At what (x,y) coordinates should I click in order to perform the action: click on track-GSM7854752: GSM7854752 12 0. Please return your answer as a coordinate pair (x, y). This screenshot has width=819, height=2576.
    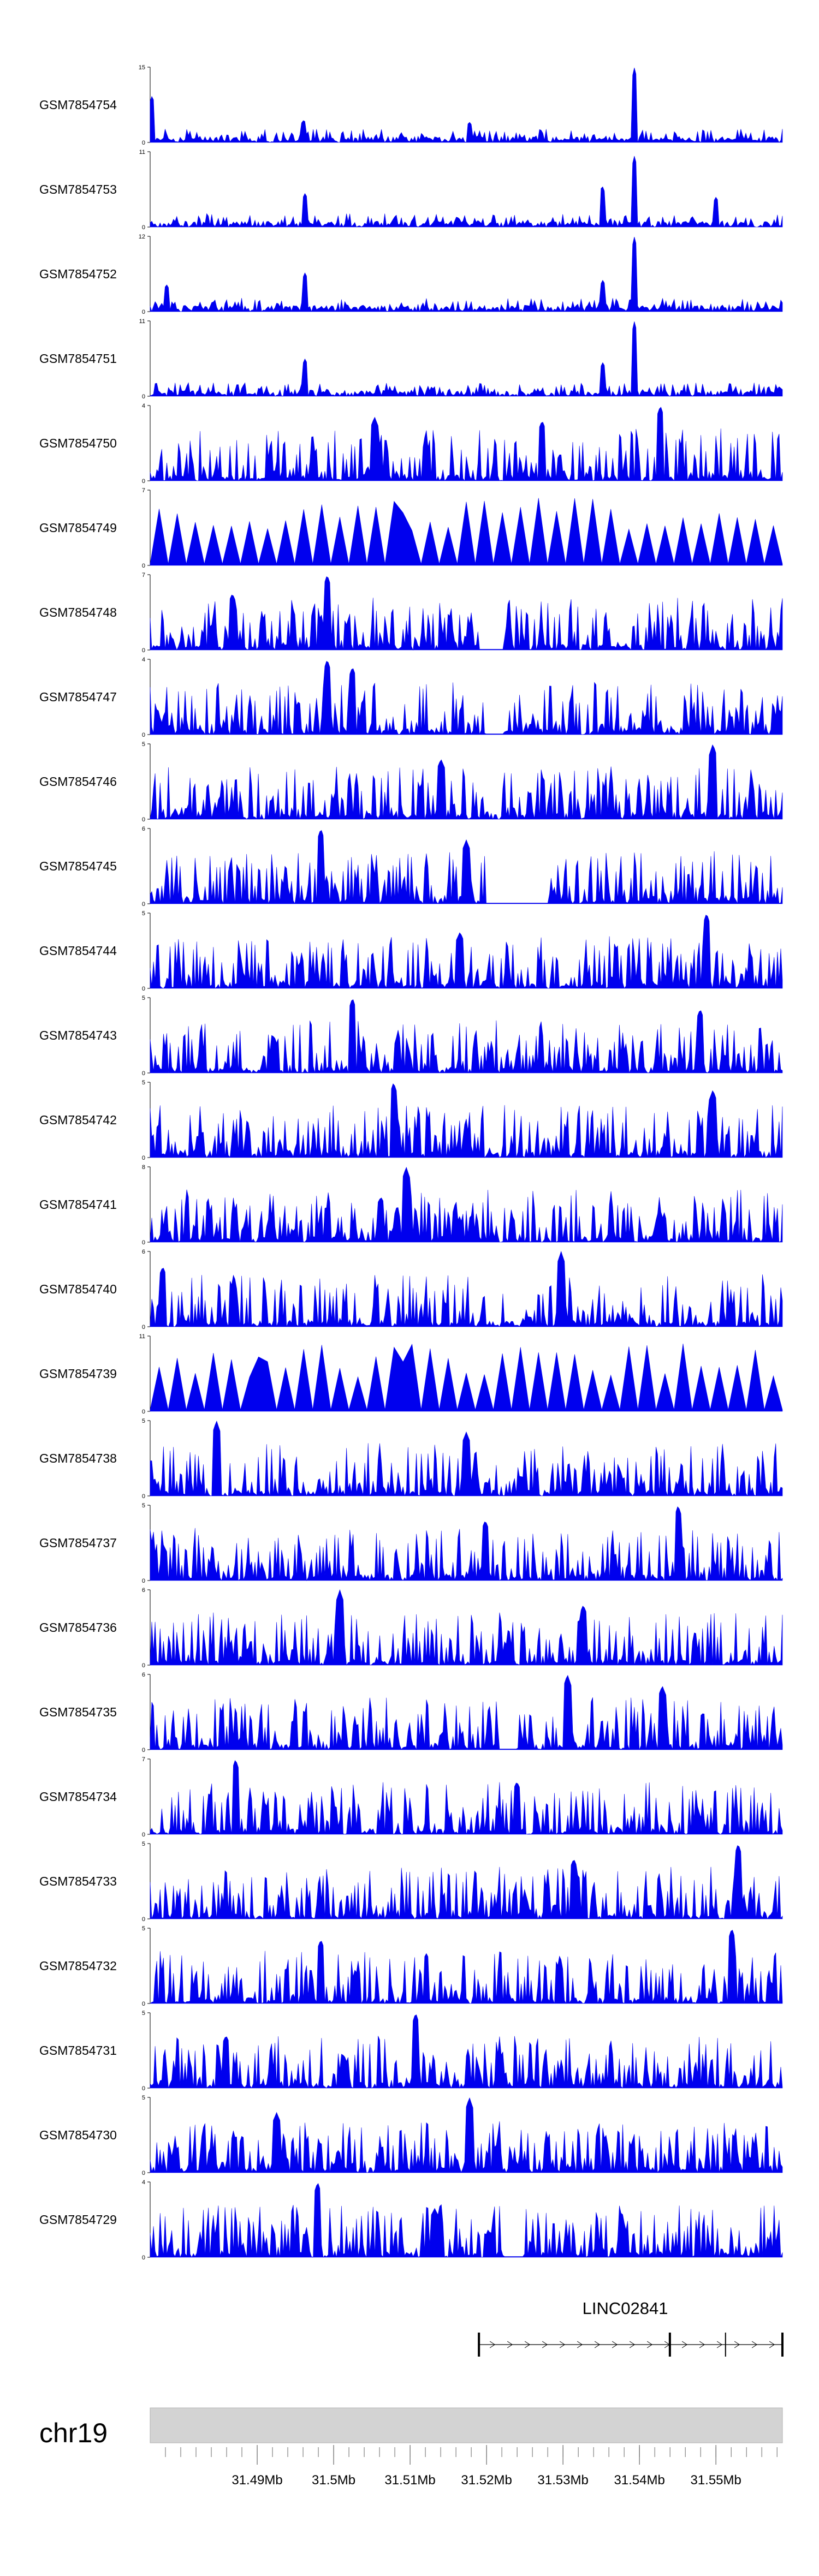
    Looking at the image, I should click on (411, 274).